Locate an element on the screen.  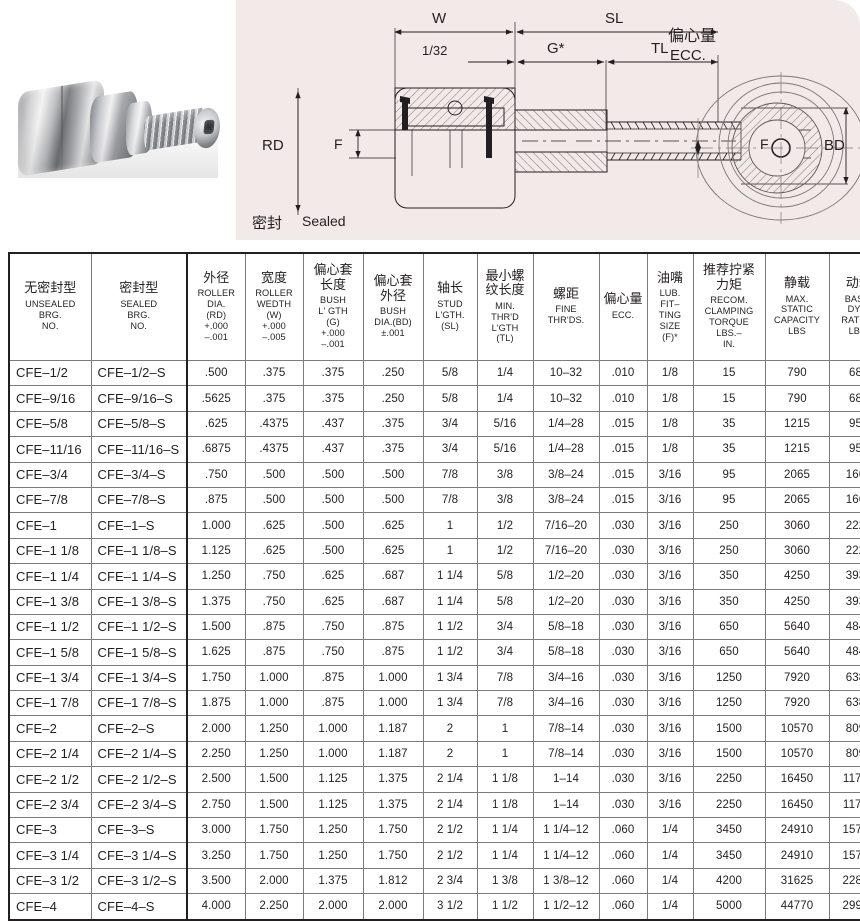
spec-cell: 1/4–28 is located at coordinates (566, 423).